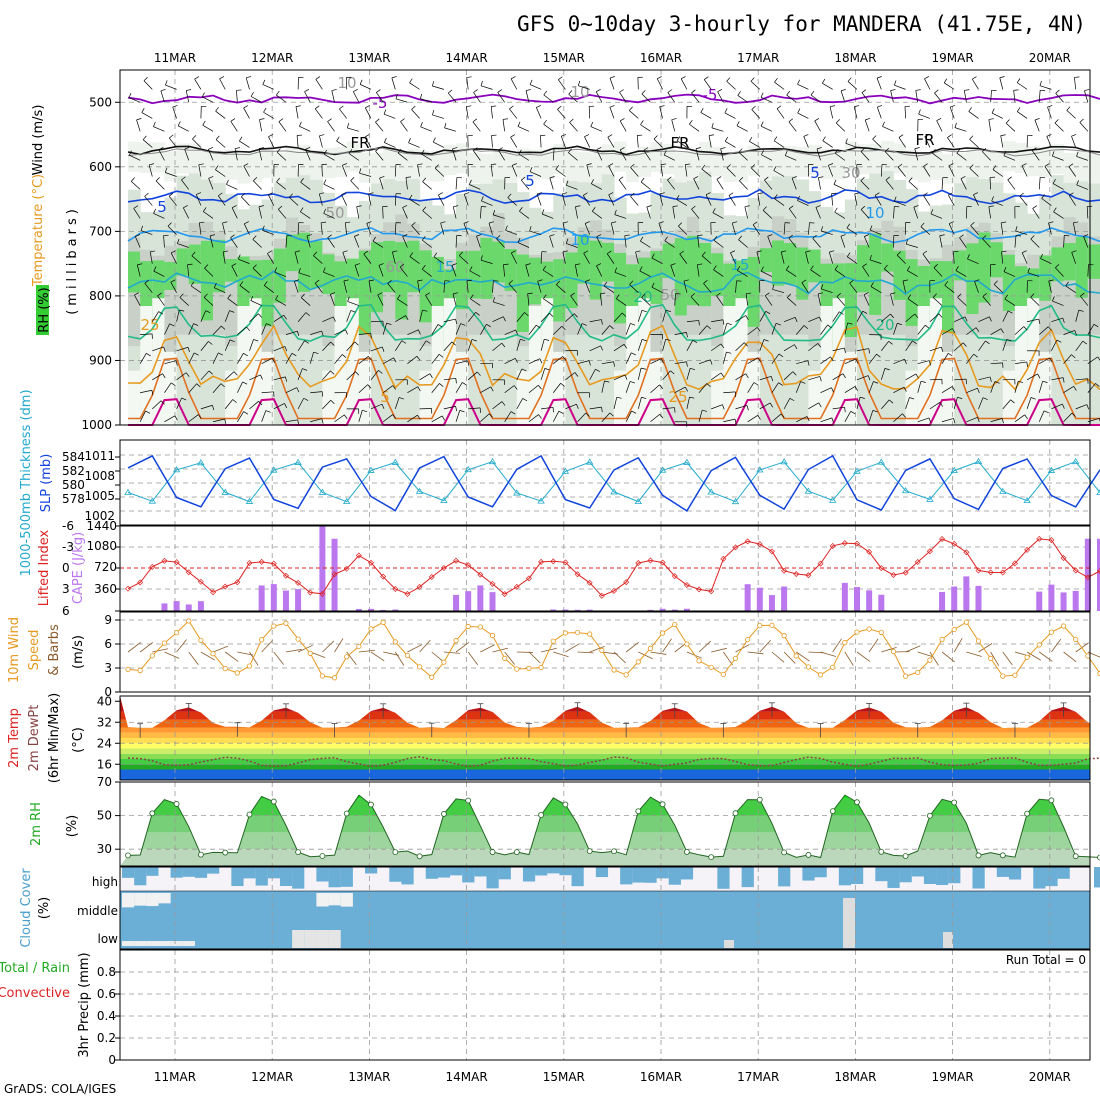  What do you see at coordinates (14, 738) in the screenshot?
I see `temp-label-1: 2m Temp` at bounding box center [14, 738].